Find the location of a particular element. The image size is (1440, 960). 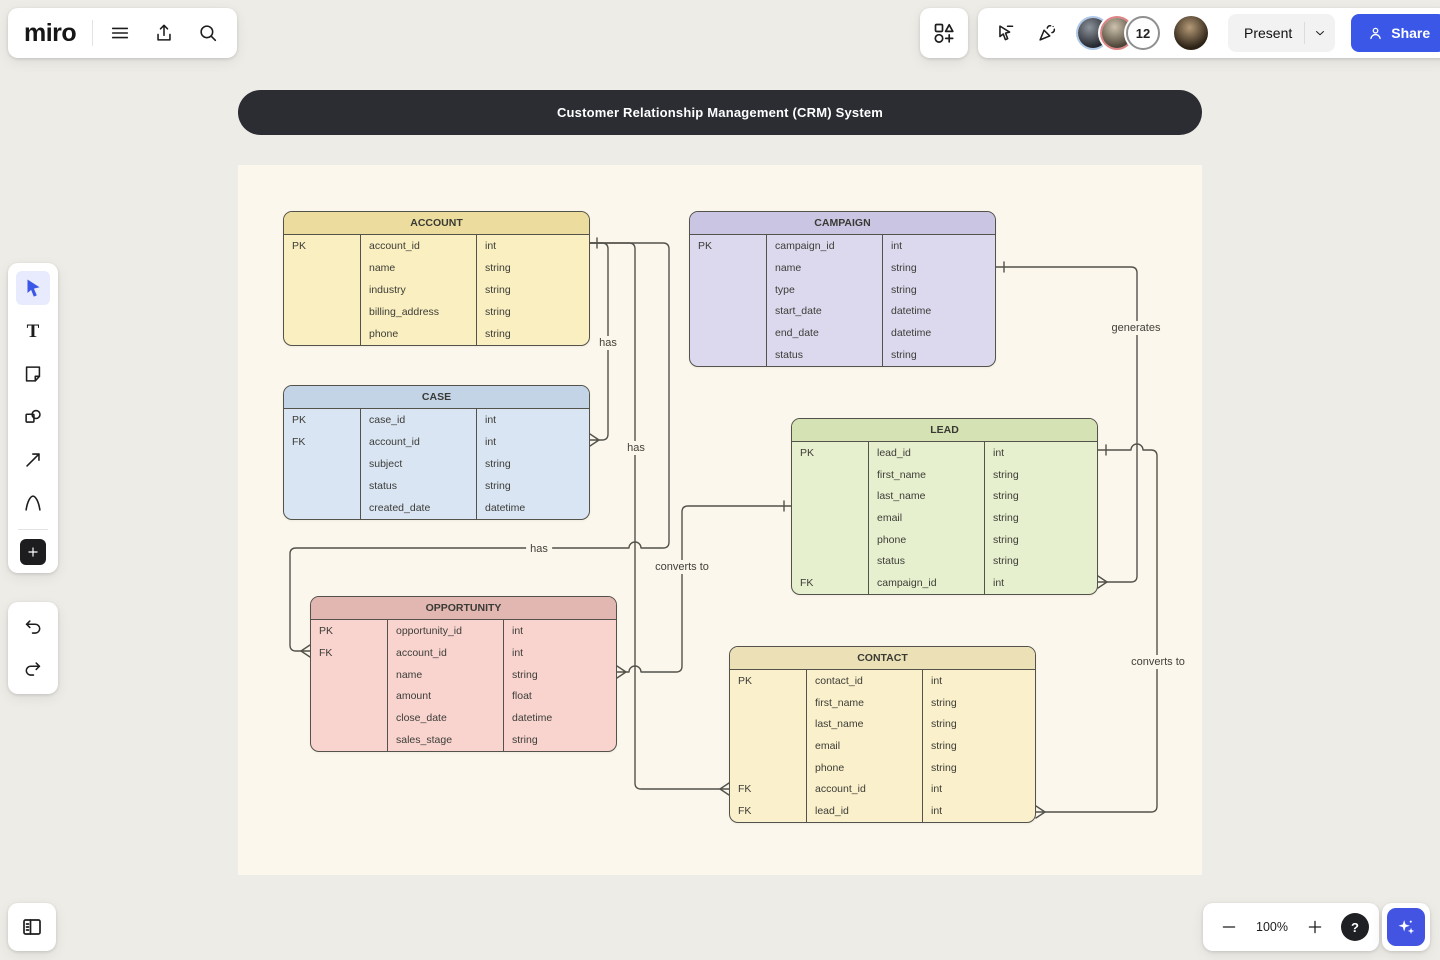

pen-tool is located at coordinates (33, 503).